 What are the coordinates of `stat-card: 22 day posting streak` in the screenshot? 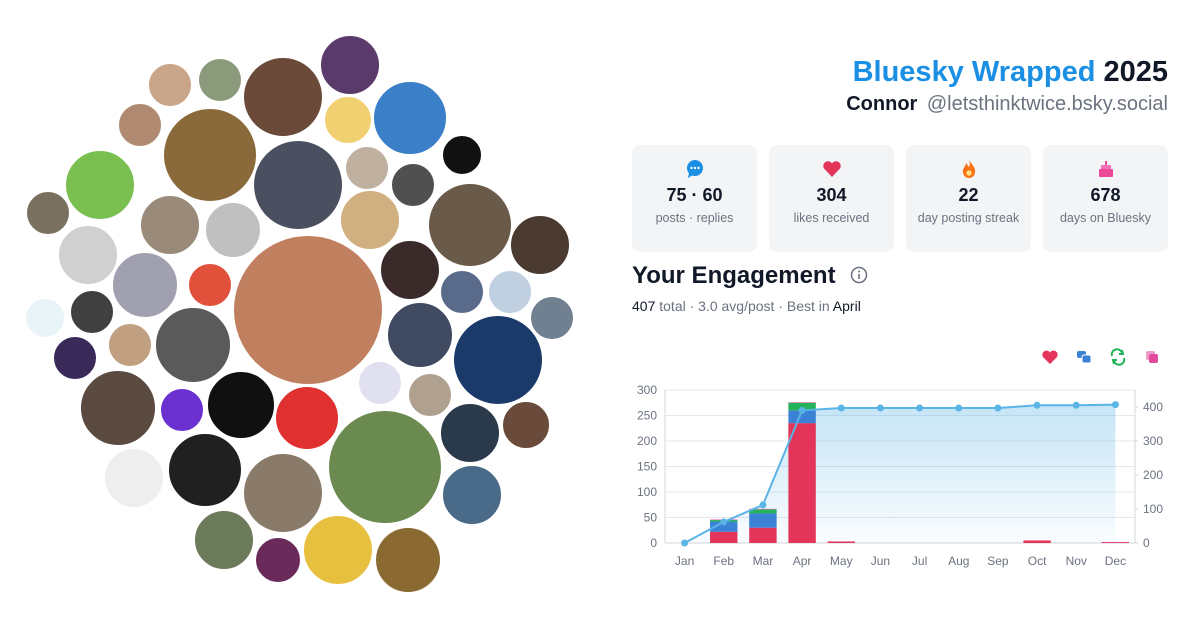 It's located at (968, 198).